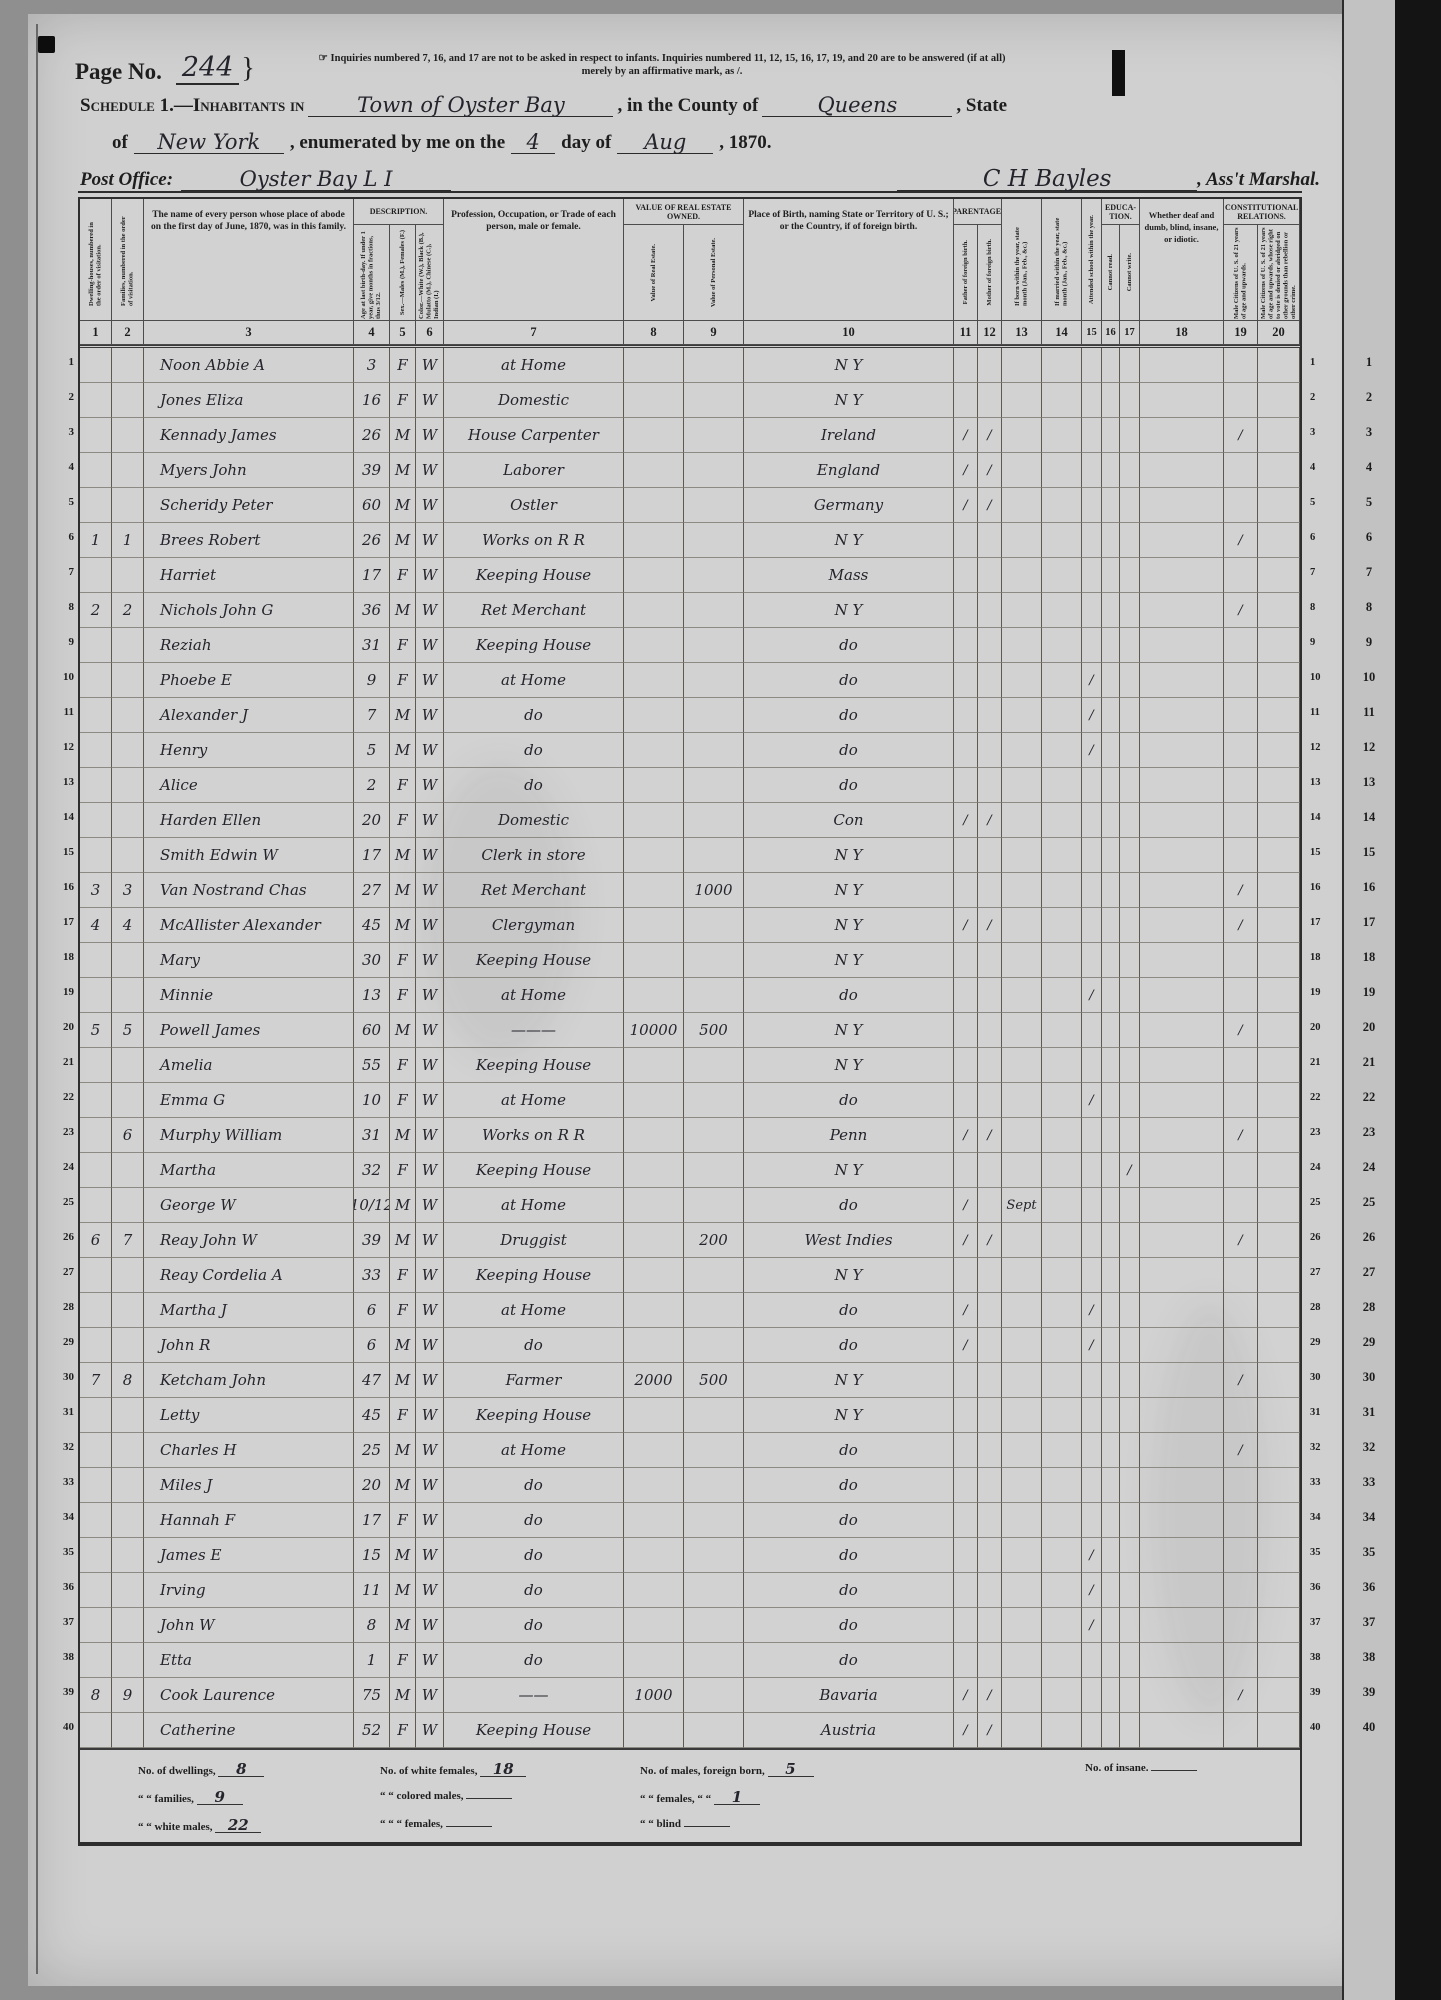  Describe the element at coordinates (430, 1240) in the screenshot. I see `cell-color: W` at that location.